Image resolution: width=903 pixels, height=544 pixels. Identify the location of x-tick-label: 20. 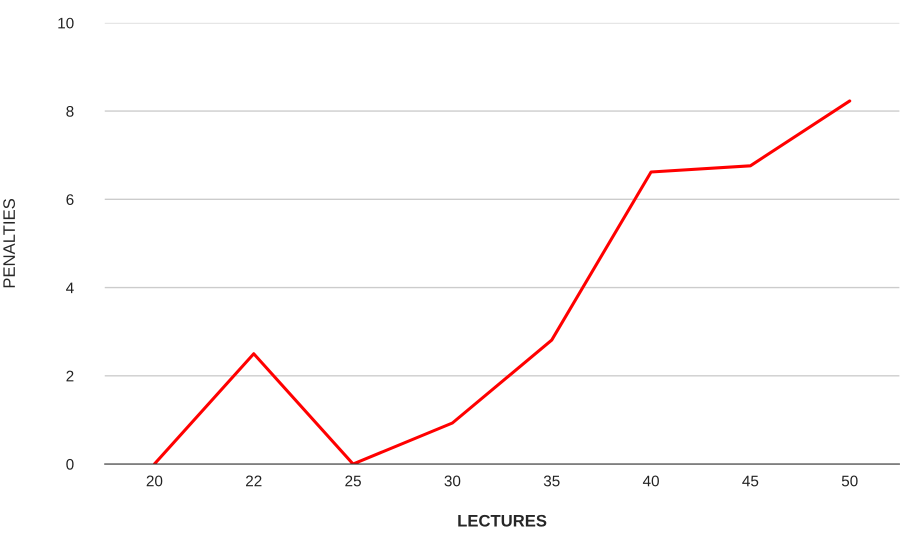
(154, 481).